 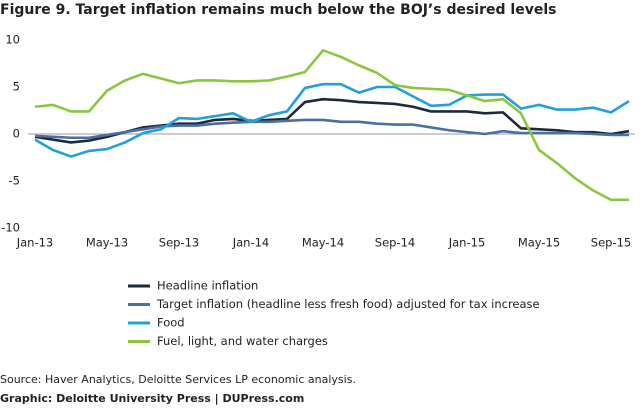 What do you see at coordinates (14, 181) in the screenshot?
I see `y-tick-label: -5` at bounding box center [14, 181].